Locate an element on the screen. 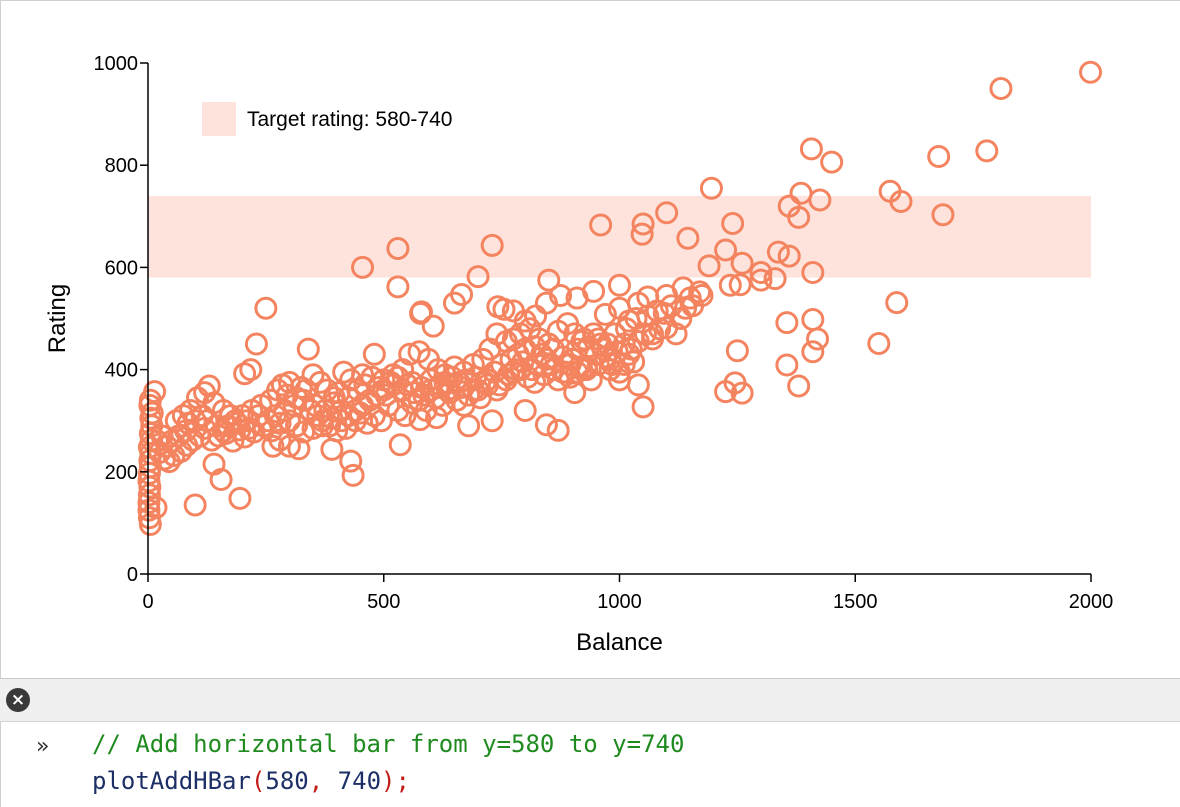 Image resolution: width=1180 pixels, height=807 pixels. code-arg-1: 580 is located at coordinates (287, 781).